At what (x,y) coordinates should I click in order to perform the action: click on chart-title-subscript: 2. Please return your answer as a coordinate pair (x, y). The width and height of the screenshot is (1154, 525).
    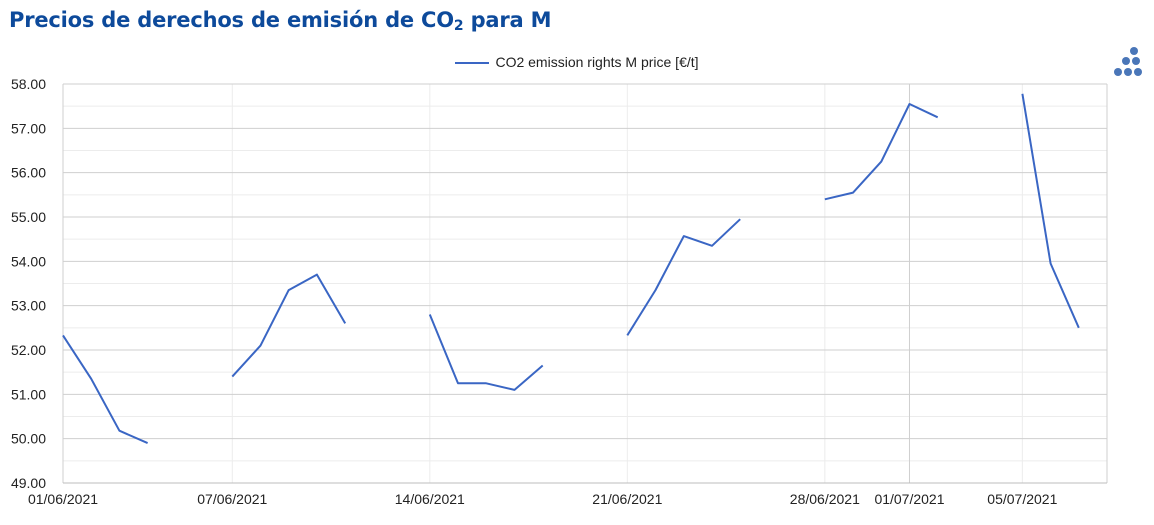
    Looking at the image, I should click on (458, 26).